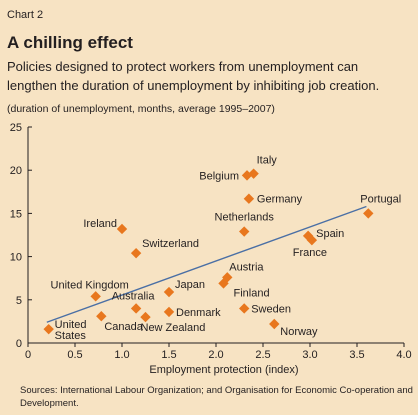 This screenshot has width=418, height=415. I want to click on y-tick-label: 25, so click(16, 128).